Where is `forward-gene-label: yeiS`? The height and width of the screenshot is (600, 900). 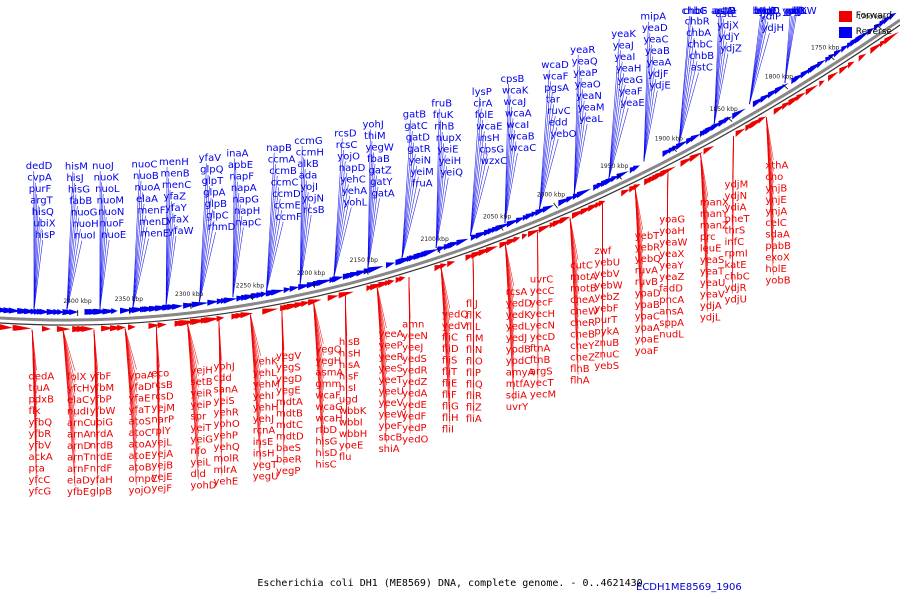 forward-gene-label: yeiS is located at coordinates (224, 401).